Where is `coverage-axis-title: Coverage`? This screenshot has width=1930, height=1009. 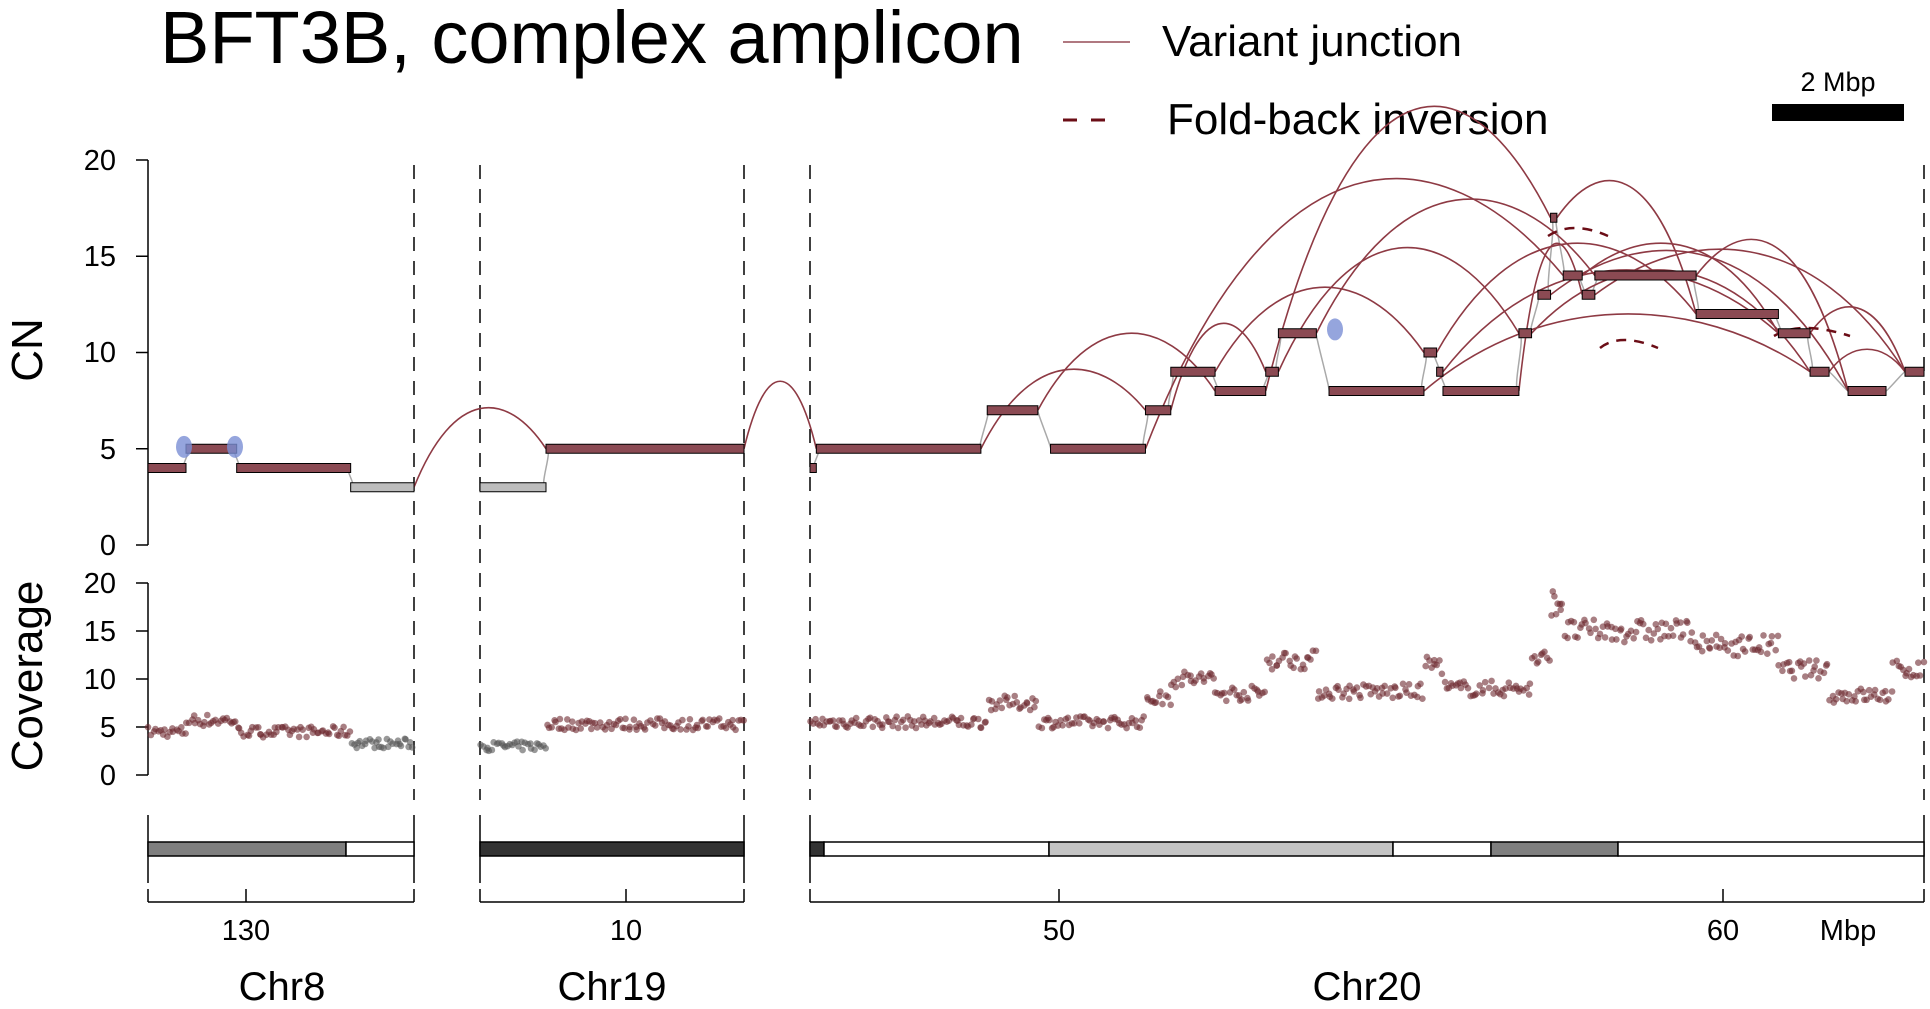
coverage-axis-title: Coverage is located at coordinates (27, 676).